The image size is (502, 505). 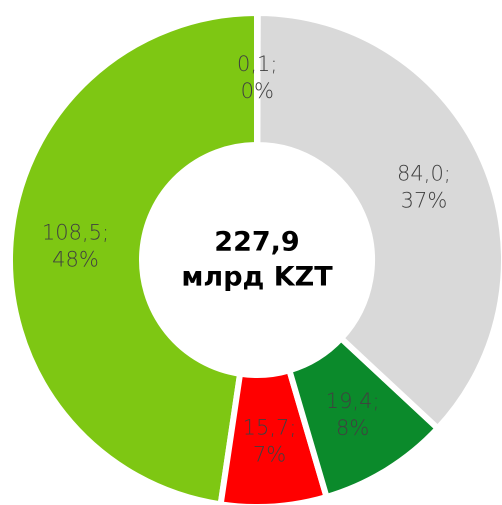 What do you see at coordinates (75, 246) in the screenshot?
I see `slice-label: 108,5; 48%` at bounding box center [75, 246].